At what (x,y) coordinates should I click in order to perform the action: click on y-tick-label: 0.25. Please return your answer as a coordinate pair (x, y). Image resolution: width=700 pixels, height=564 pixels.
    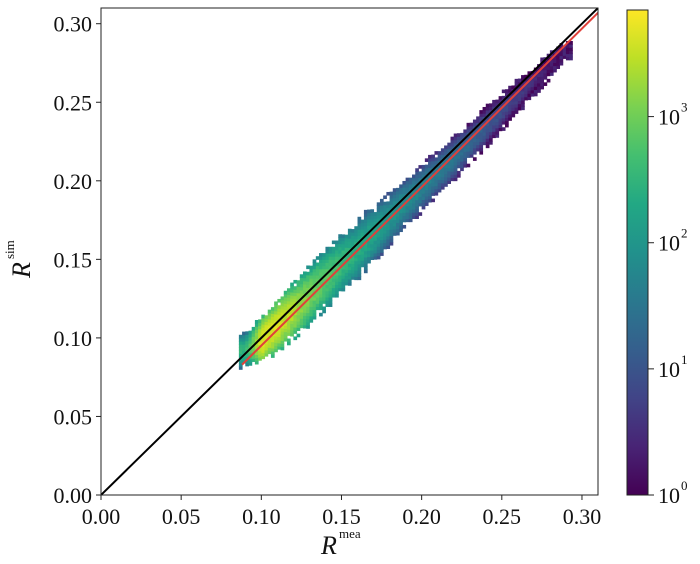
    Looking at the image, I should click on (73, 102).